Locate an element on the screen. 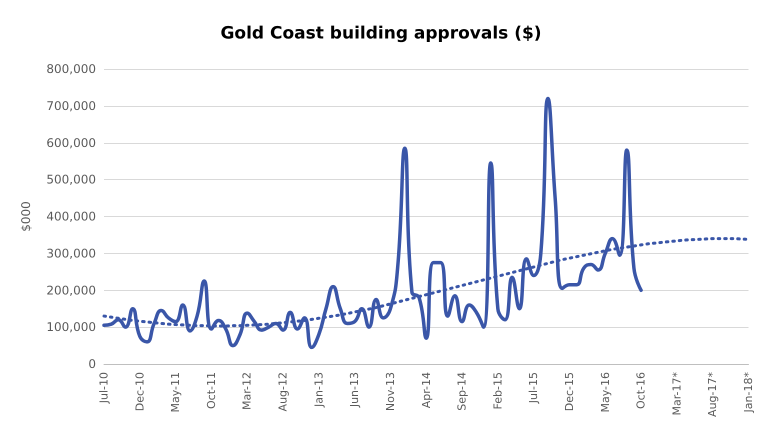 The height and width of the screenshot is (429, 762). y-axis-title: $000 is located at coordinates (26, 216).